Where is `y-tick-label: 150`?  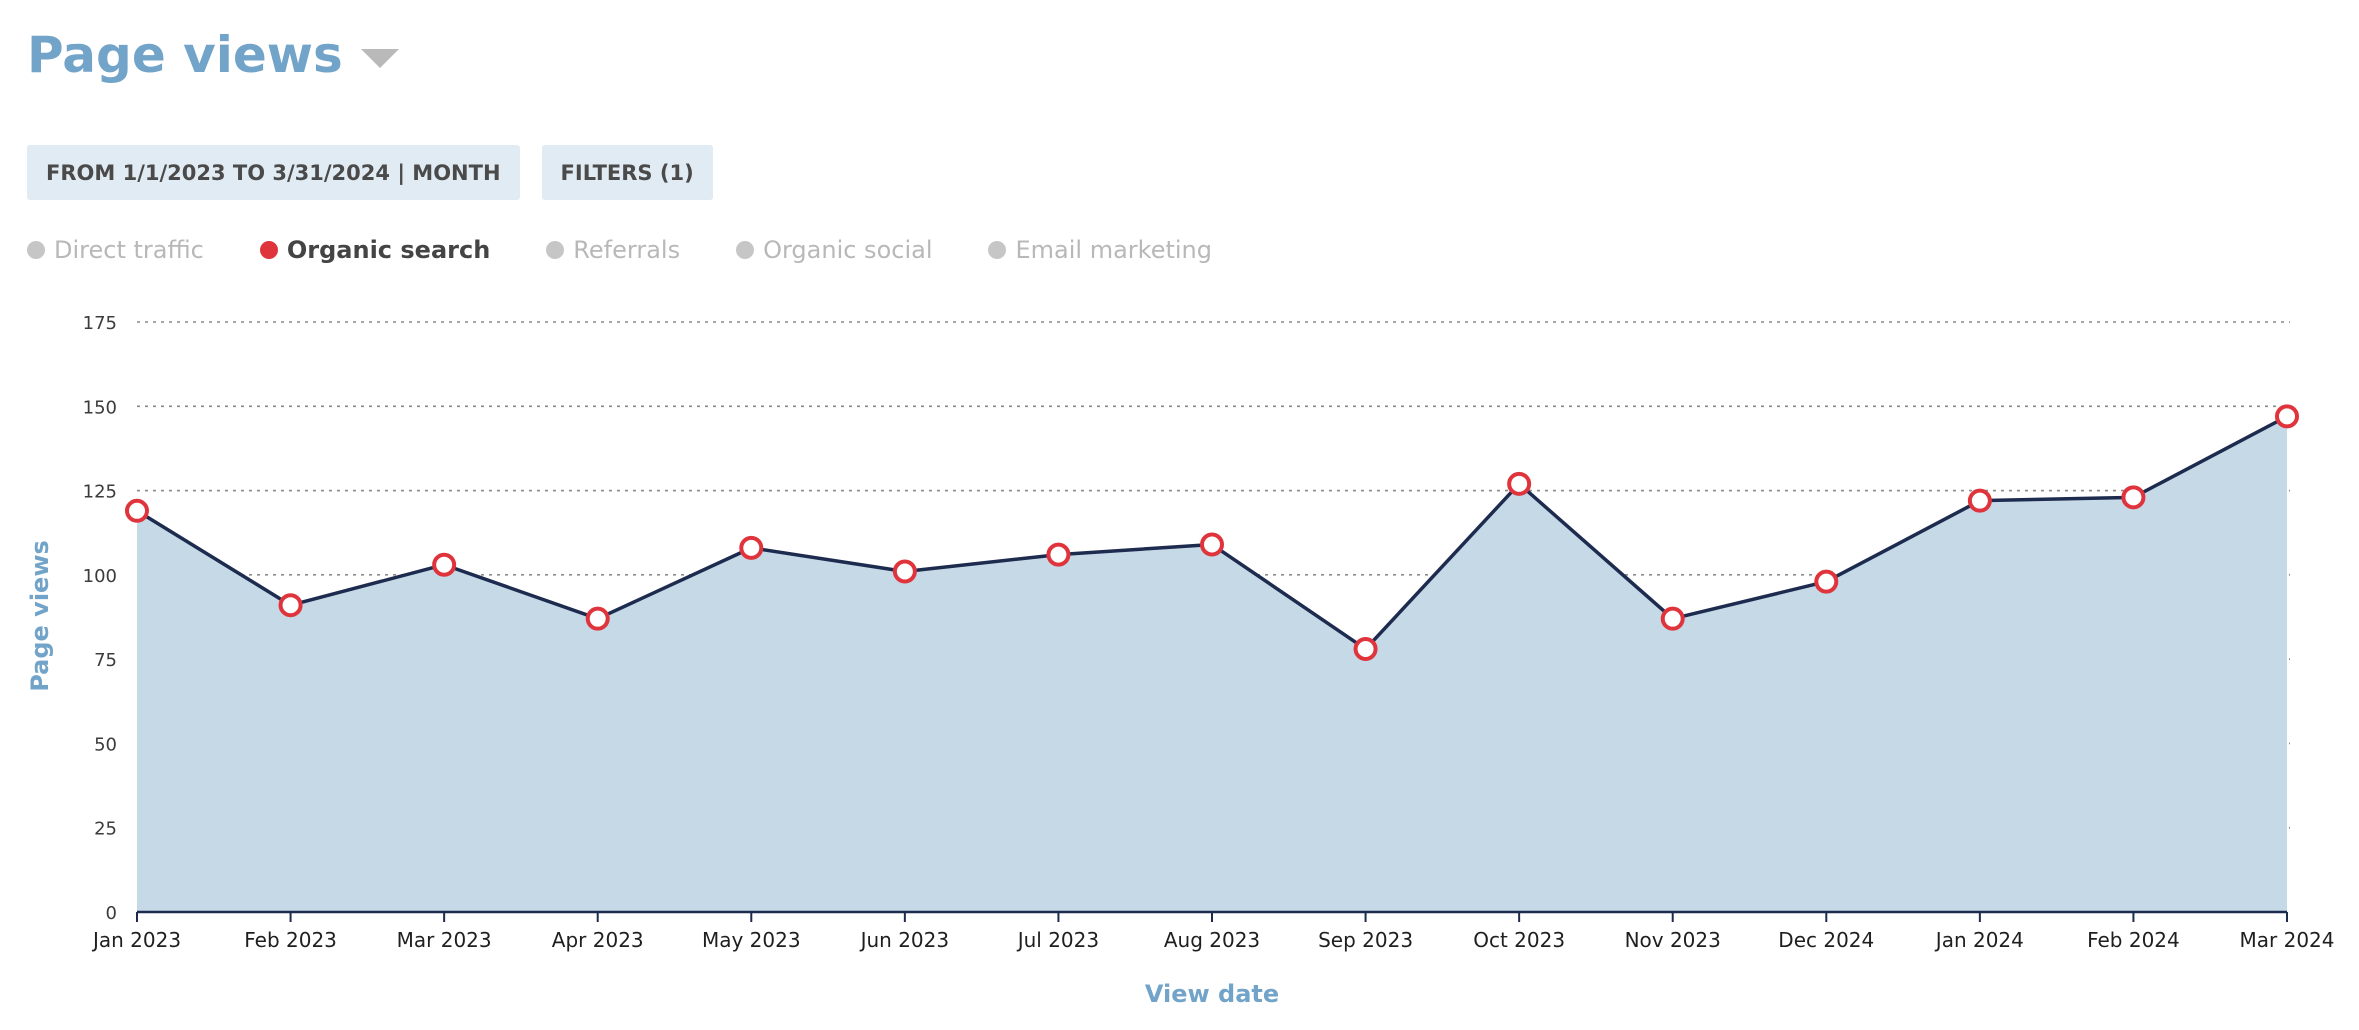
y-tick-label: 150 is located at coordinates (100, 407).